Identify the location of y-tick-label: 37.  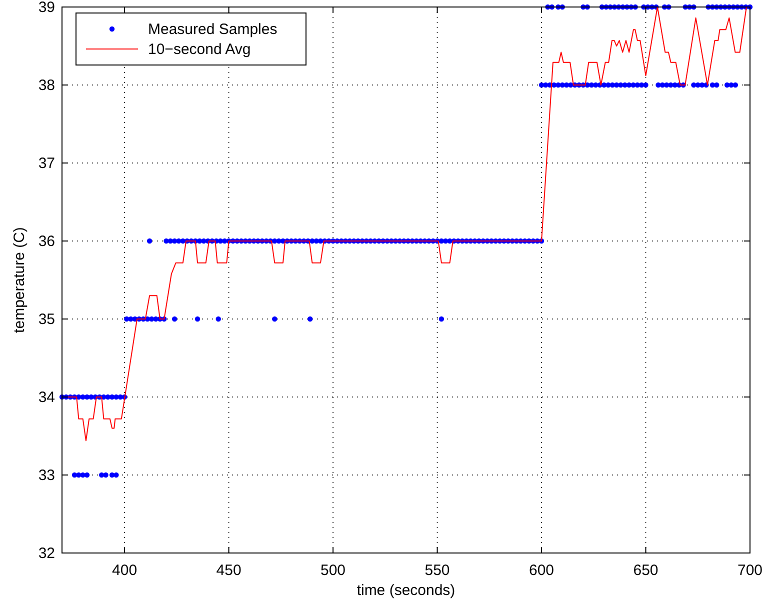
(46, 163).